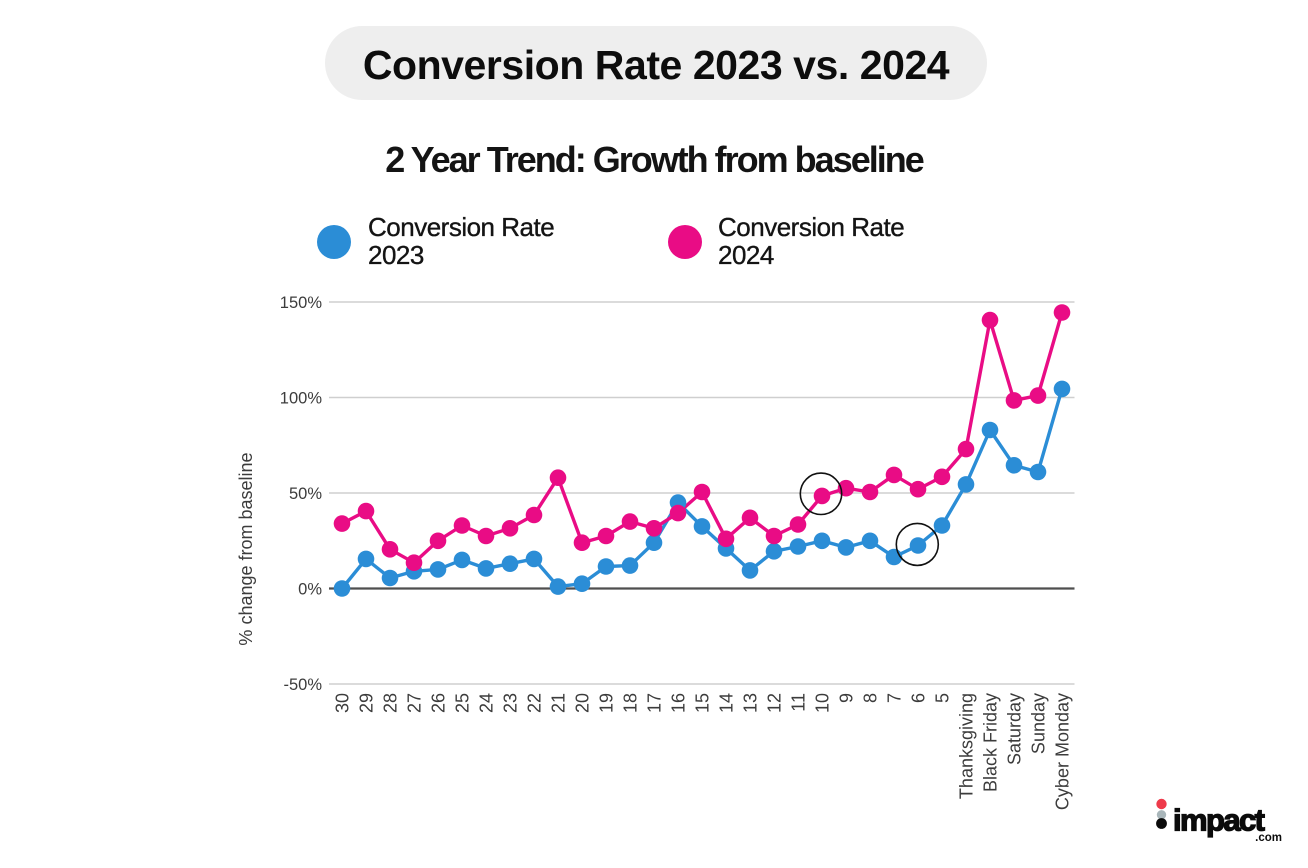 Image resolution: width=1308 pixels, height=868 pixels. Describe the element at coordinates (415, 703) in the screenshot. I see `svg-text: 27` at that location.